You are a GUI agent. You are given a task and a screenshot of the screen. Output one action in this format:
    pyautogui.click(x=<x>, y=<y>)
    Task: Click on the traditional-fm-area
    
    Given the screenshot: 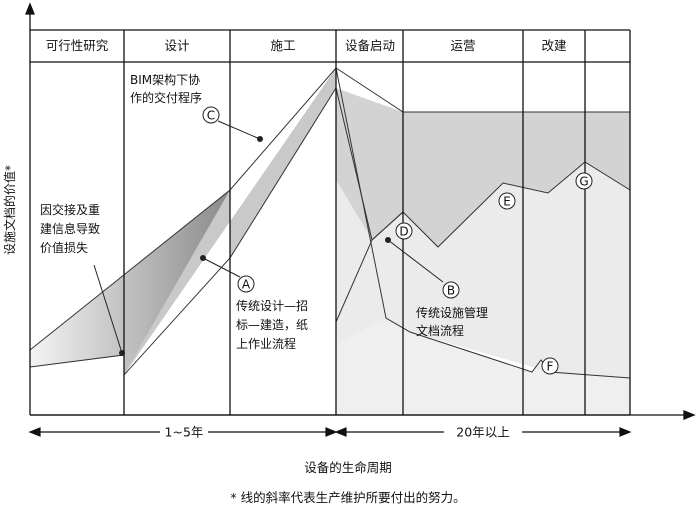 What is the action you would take?
    pyautogui.click(x=483, y=167)
    